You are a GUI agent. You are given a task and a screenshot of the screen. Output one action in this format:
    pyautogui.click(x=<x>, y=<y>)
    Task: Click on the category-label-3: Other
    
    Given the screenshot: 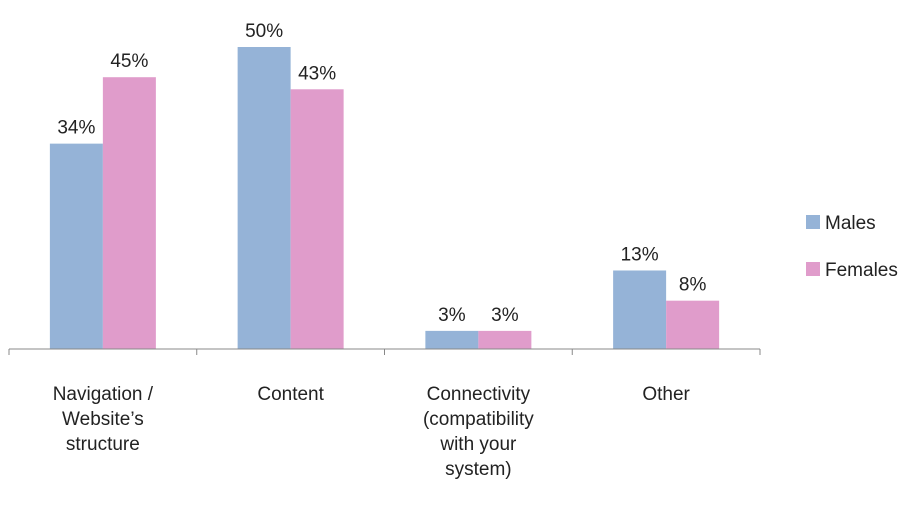 What is the action you would take?
    pyautogui.click(x=666, y=394)
    